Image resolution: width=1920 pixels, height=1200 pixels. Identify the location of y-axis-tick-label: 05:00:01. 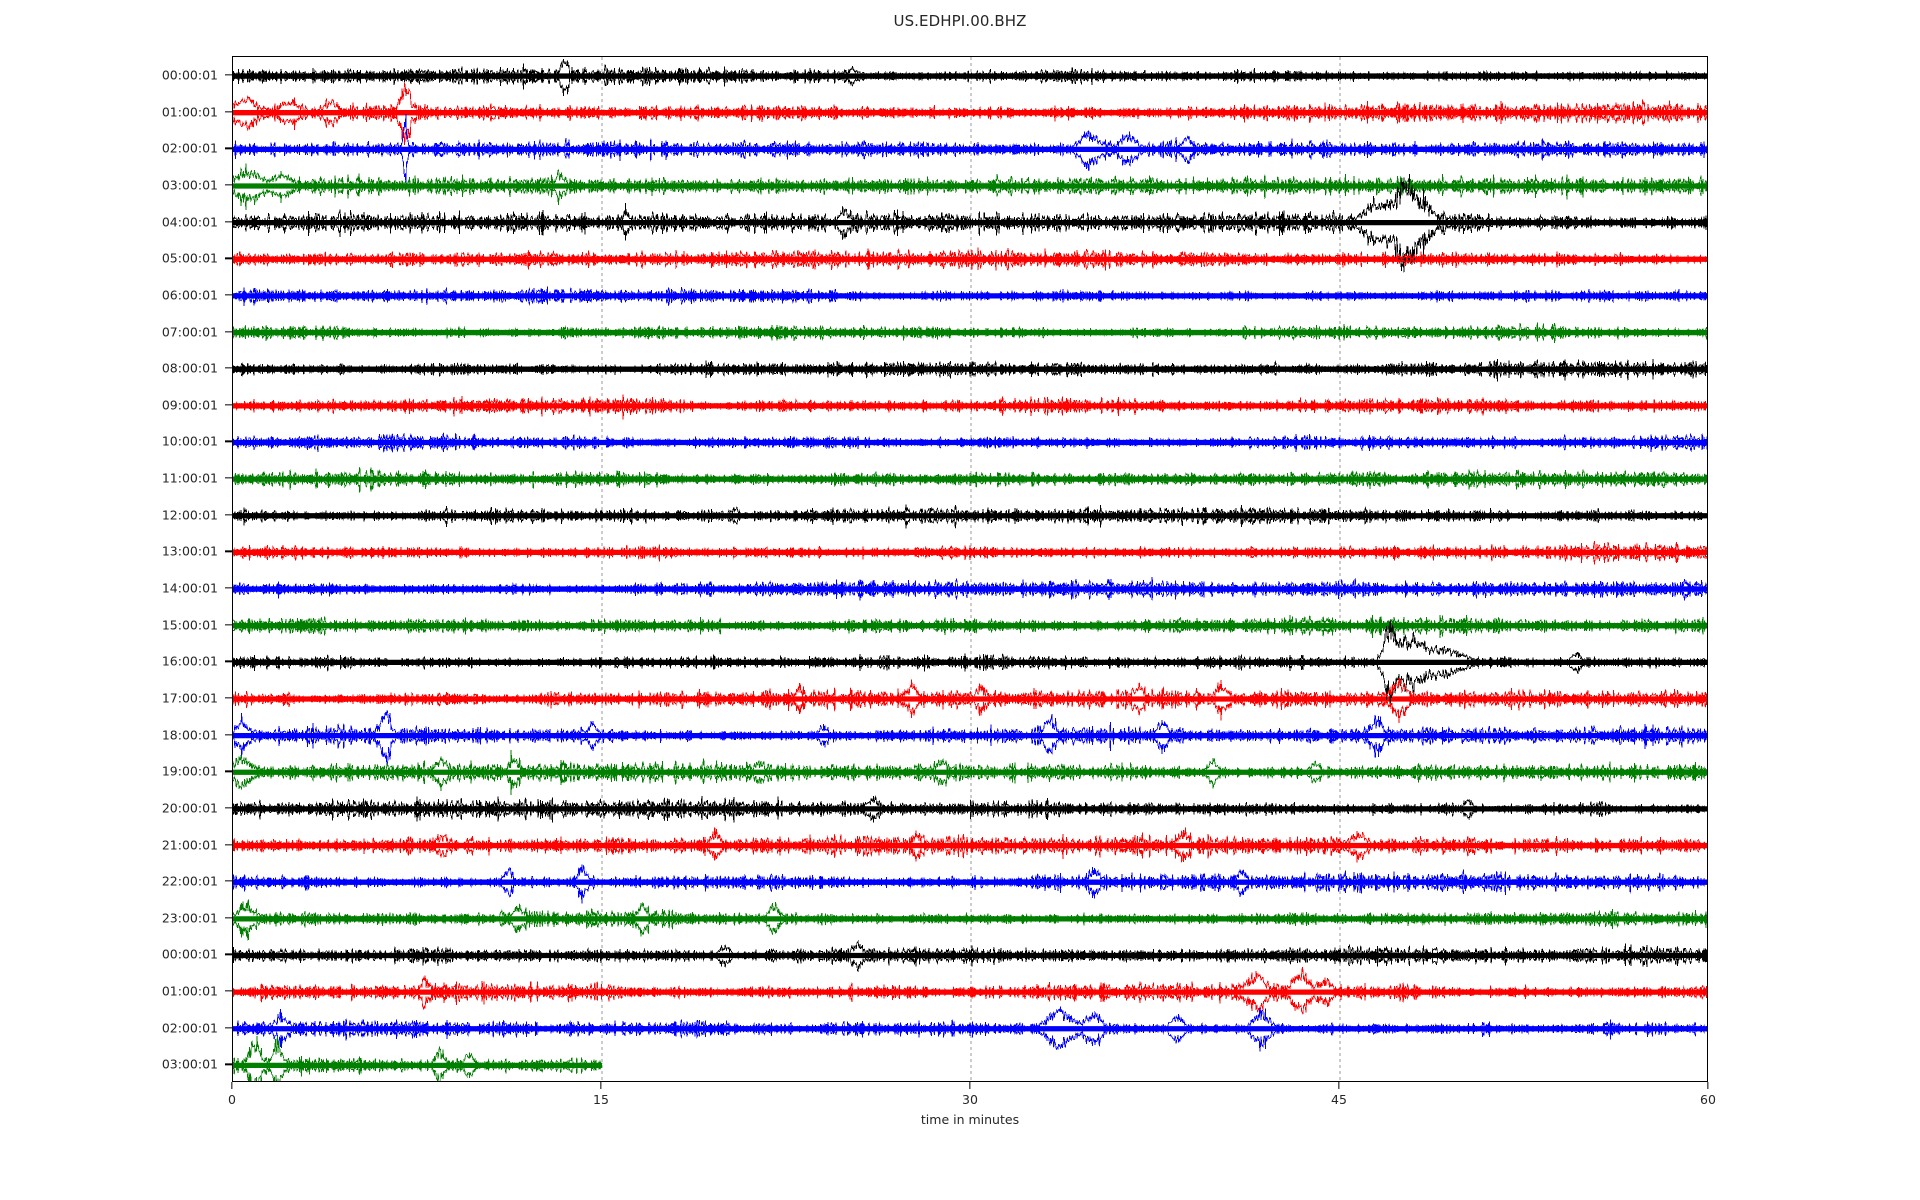
(189, 258).